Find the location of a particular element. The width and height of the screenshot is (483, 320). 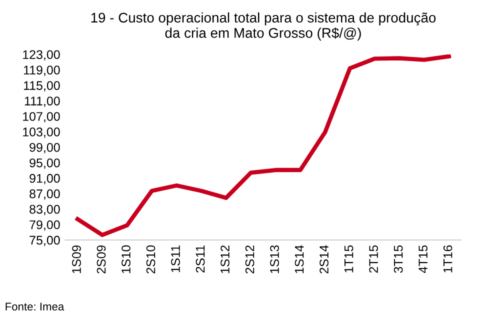

x-tick-label: 3T15 is located at coordinates (398, 259).